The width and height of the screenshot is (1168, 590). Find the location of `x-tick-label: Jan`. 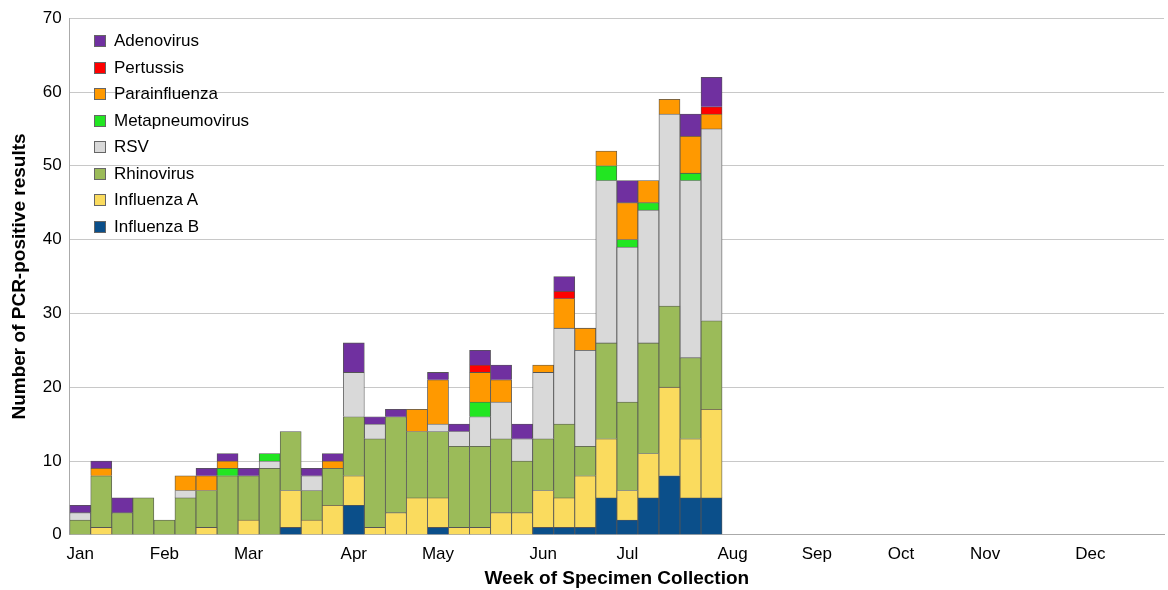

x-tick-label: Jan is located at coordinates (80, 553).